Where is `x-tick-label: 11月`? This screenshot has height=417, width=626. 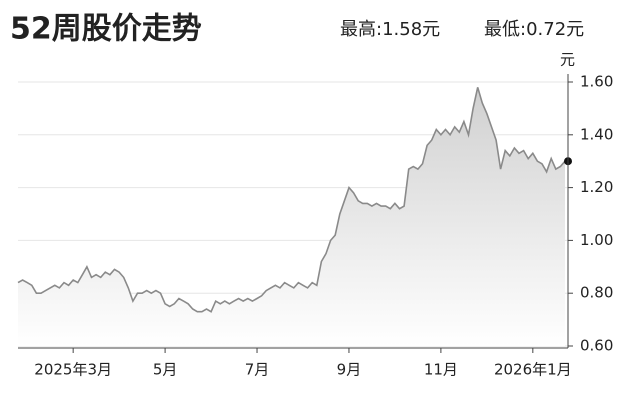 x-tick-label: 11月 is located at coordinates (441, 370).